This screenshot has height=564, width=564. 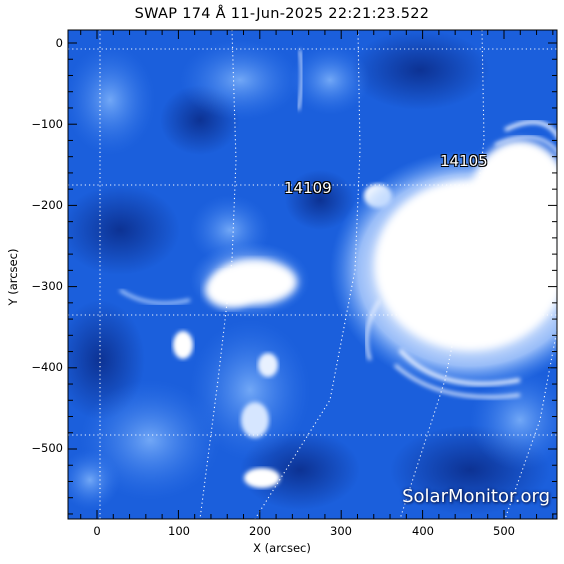 What do you see at coordinates (341, 531) in the screenshot?
I see `x-tick-label: 300` at bounding box center [341, 531].